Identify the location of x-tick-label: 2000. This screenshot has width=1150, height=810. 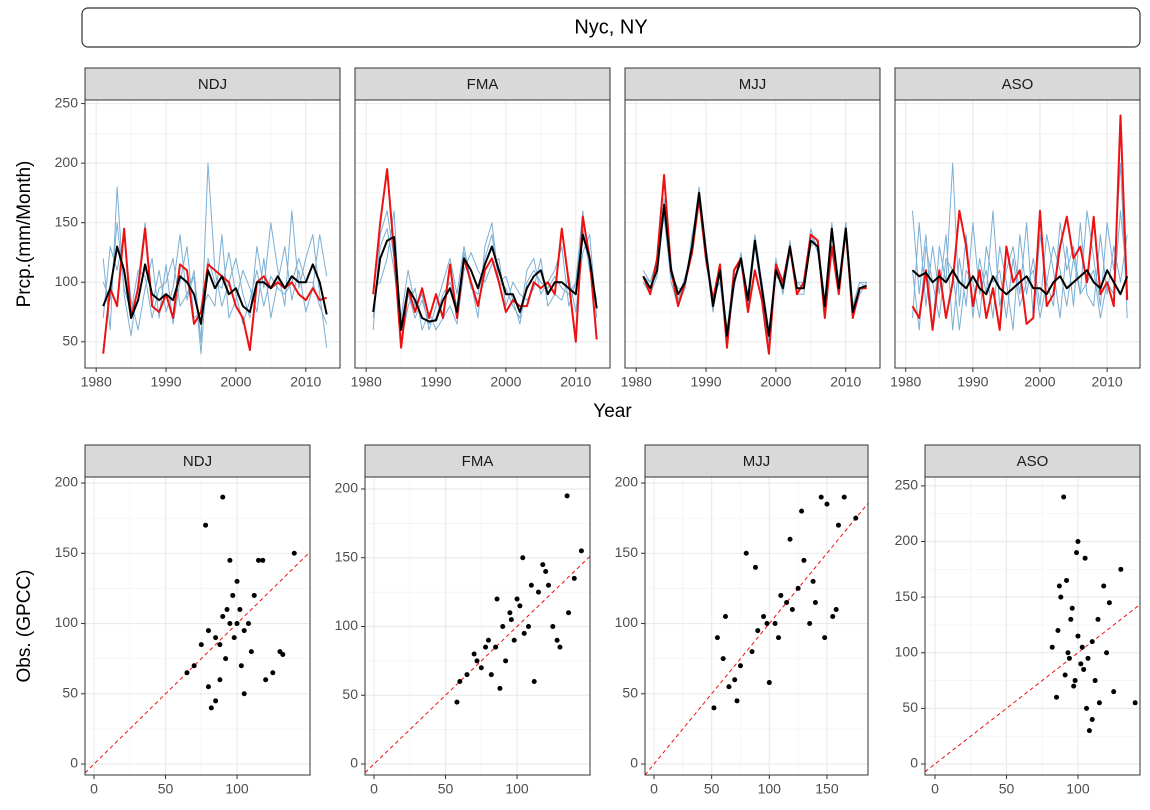
(235, 382).